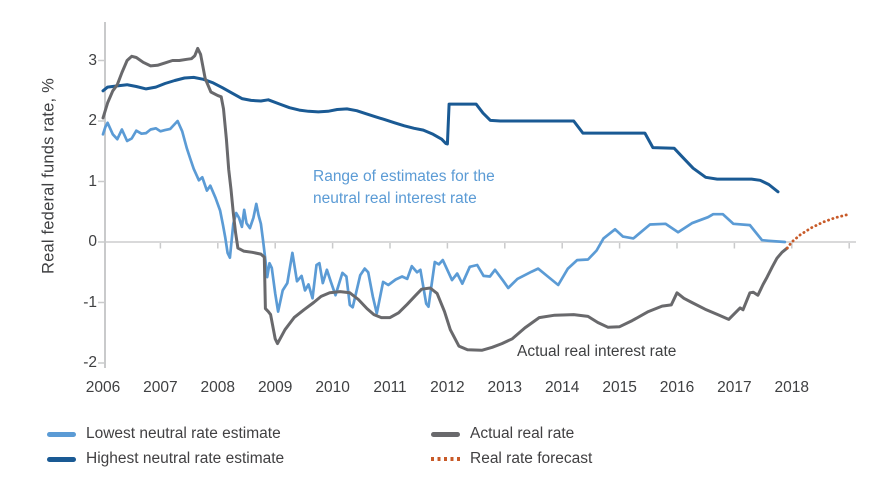 The image size is (889, 478). Describe the element at coordinates (185, 458) in the screenshot. I see `legend-label-highest: Highest neutral rate estimate` at that location.